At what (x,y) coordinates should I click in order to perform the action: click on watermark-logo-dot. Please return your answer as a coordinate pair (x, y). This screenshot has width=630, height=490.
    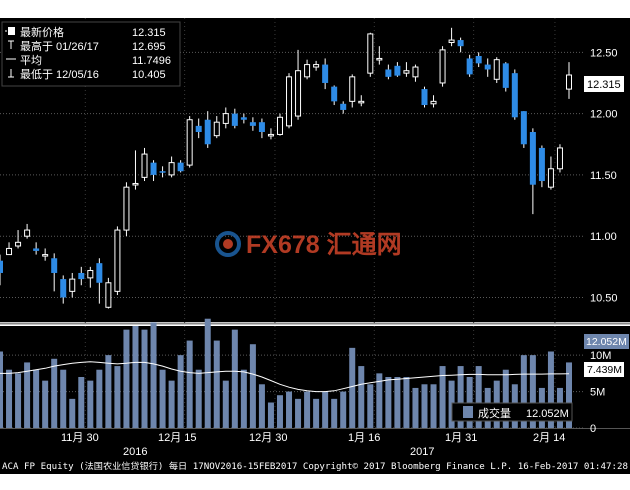
    Looking at the image, I should click on (228, 244).